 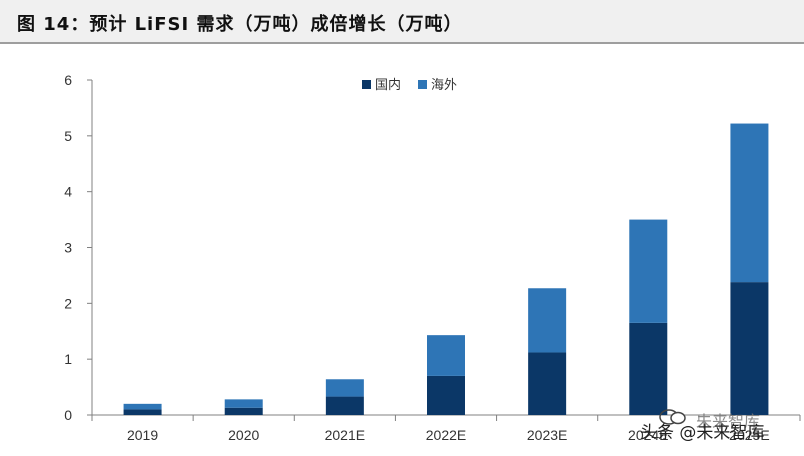 What do you see at coordinates (68, 359) in the screenshot?
I see `y-tick-label: 1` at bounding box center [68, 359].